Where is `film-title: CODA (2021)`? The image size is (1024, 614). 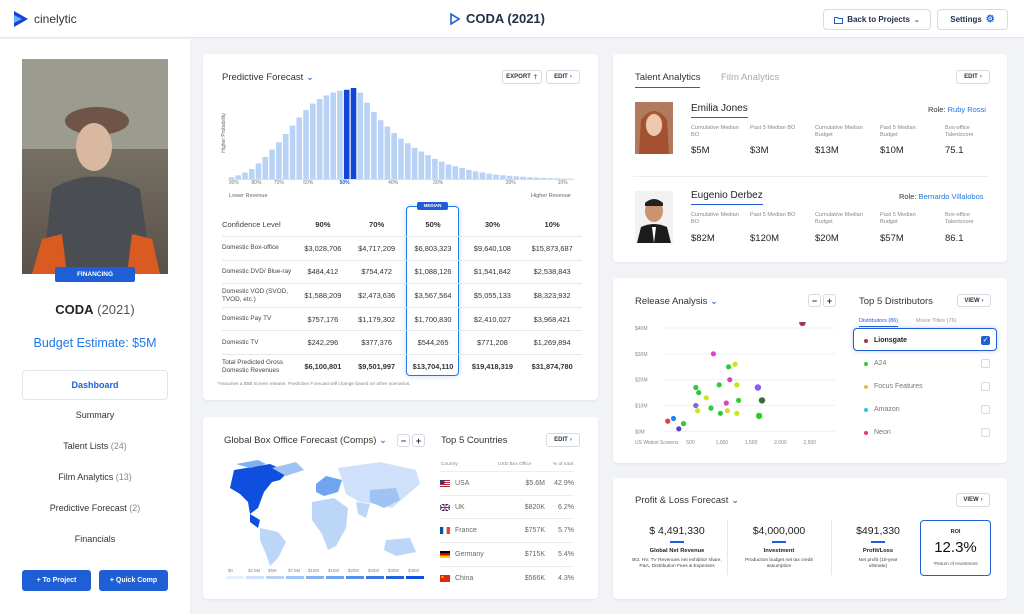
film-title: CODA (2021) is located at coordinates (95, 309).